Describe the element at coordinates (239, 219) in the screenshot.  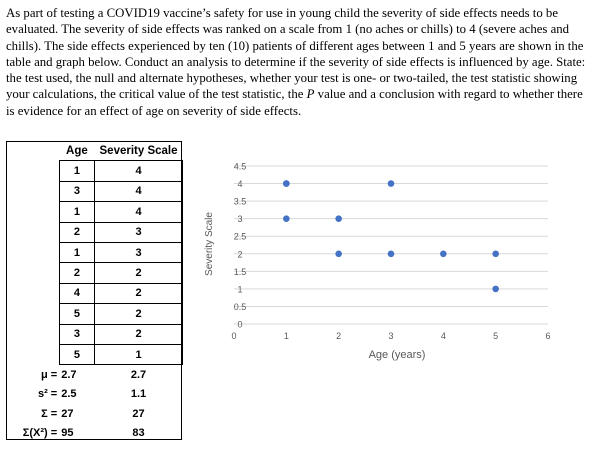
I see `y-tick-label: 3` at that location.